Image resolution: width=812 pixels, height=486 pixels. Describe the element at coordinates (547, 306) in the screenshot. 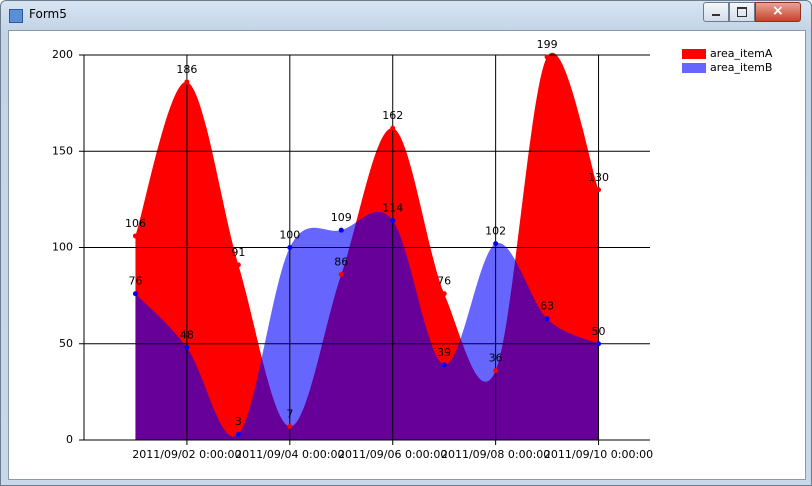

I see `data-label: 63` at that location.